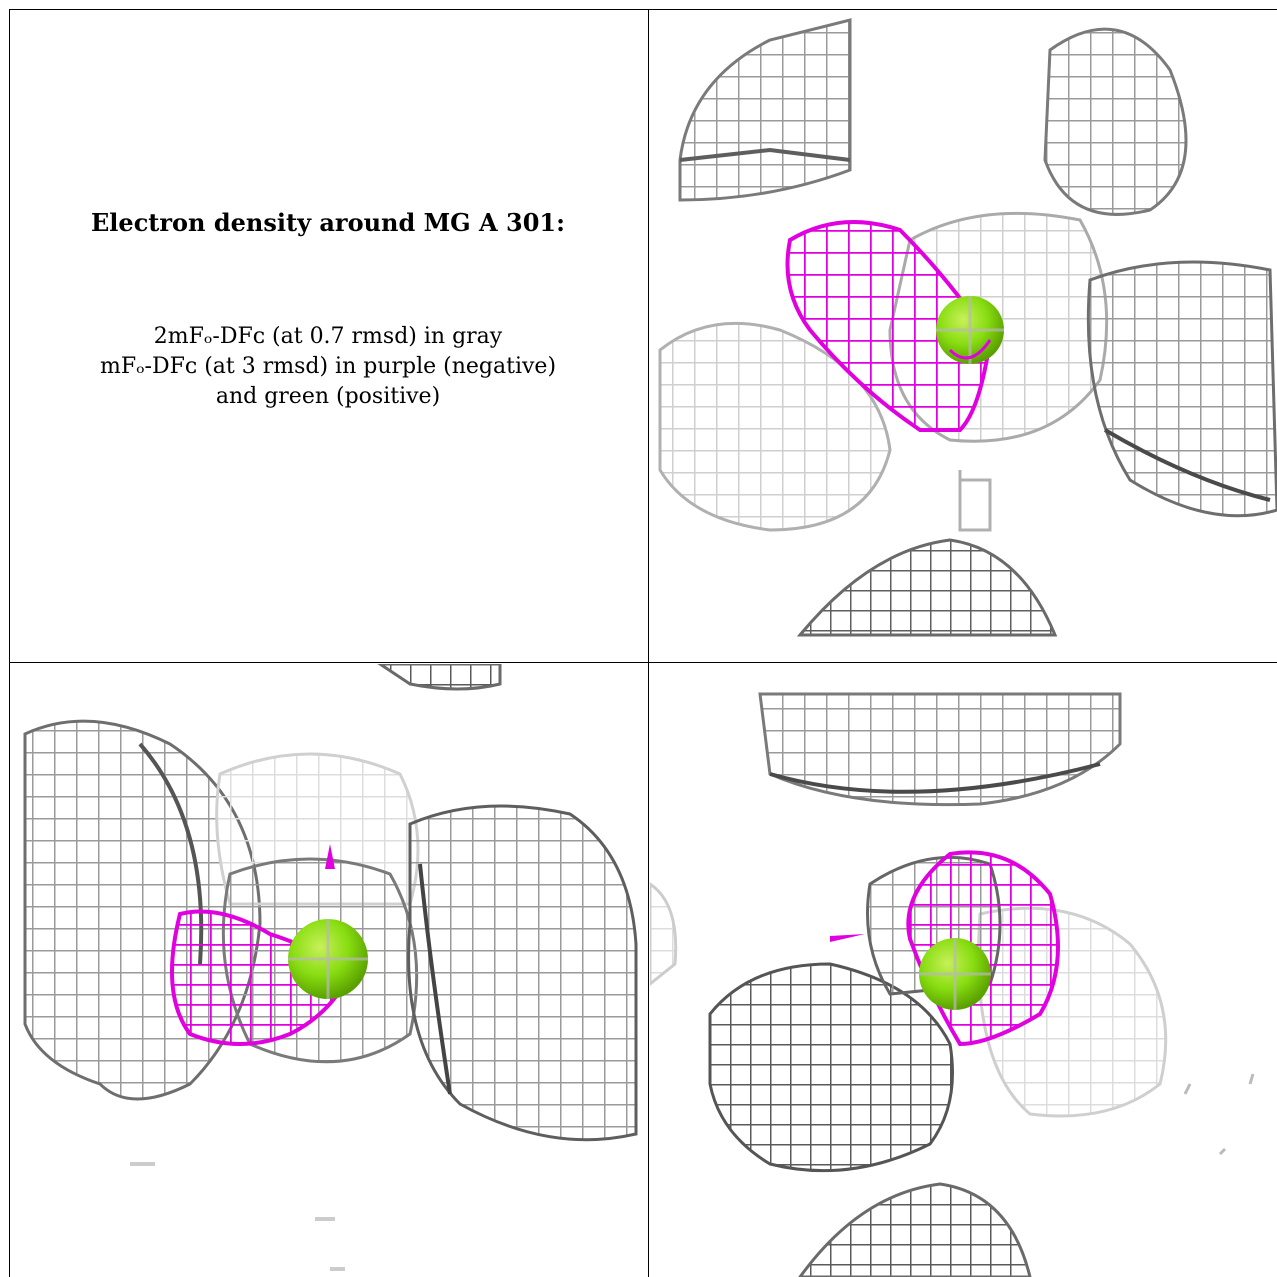 The width and height of the screenshot is (1277, 1277). I want to click on caption-title: Electron density around MG A 301:, so click(328, 222).